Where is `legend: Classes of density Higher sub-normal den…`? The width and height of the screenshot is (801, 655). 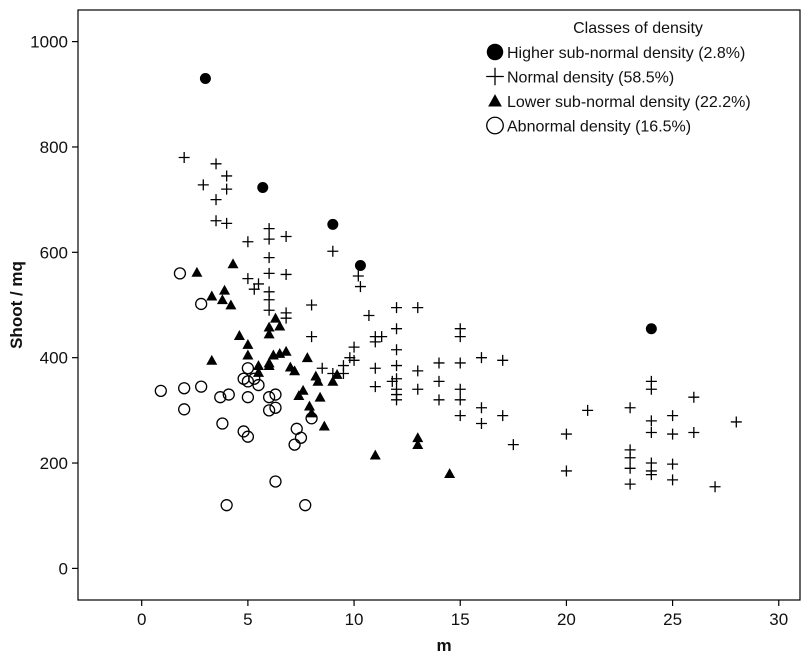
legend: Classes of density Higher sub-normal den… is located at coordinates (618, 78).